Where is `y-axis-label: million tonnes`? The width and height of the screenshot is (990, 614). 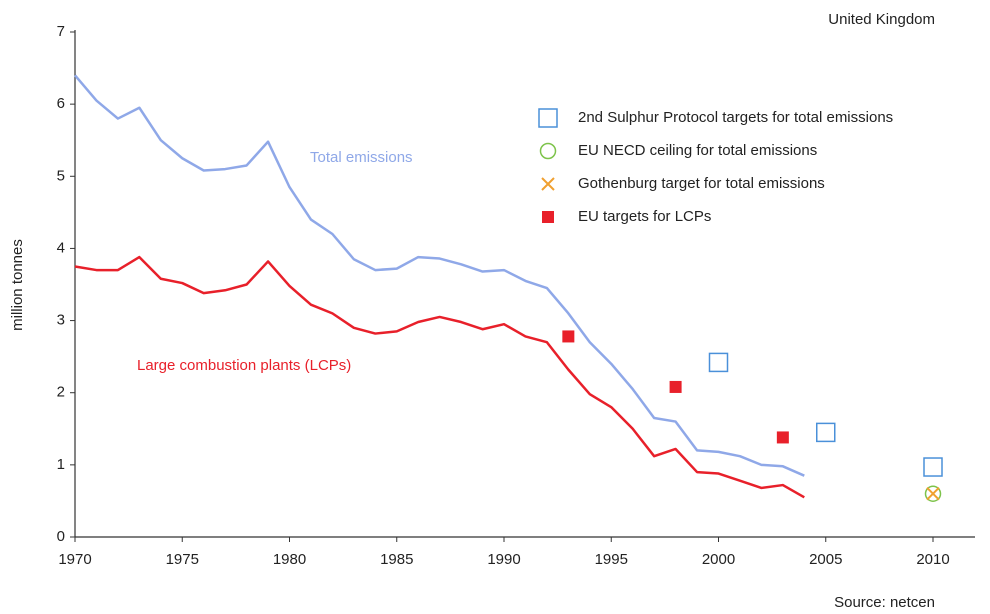 y-axis-label: million tonnes is located at coordinates (17, 285).